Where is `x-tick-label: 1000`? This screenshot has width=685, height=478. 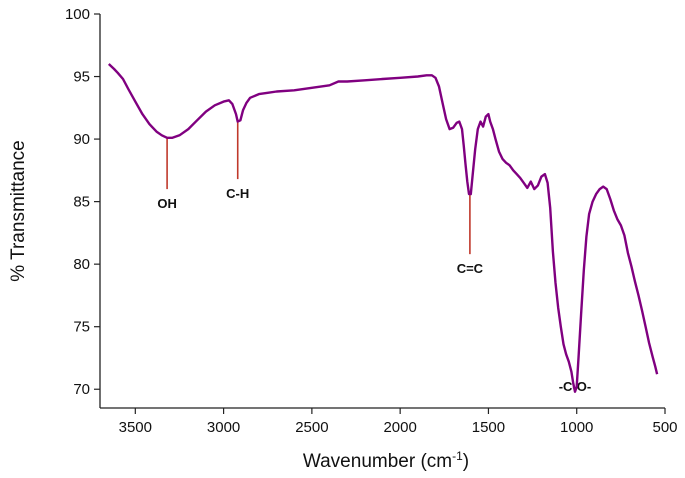
x-tick-label: 1000 is located at coordinates (576, 427).